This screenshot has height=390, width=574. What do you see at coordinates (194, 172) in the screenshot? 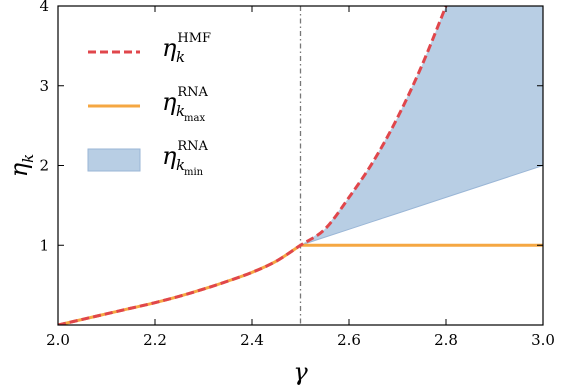
I see `legend-label-subsub: min` at bounding box center [194, 172].